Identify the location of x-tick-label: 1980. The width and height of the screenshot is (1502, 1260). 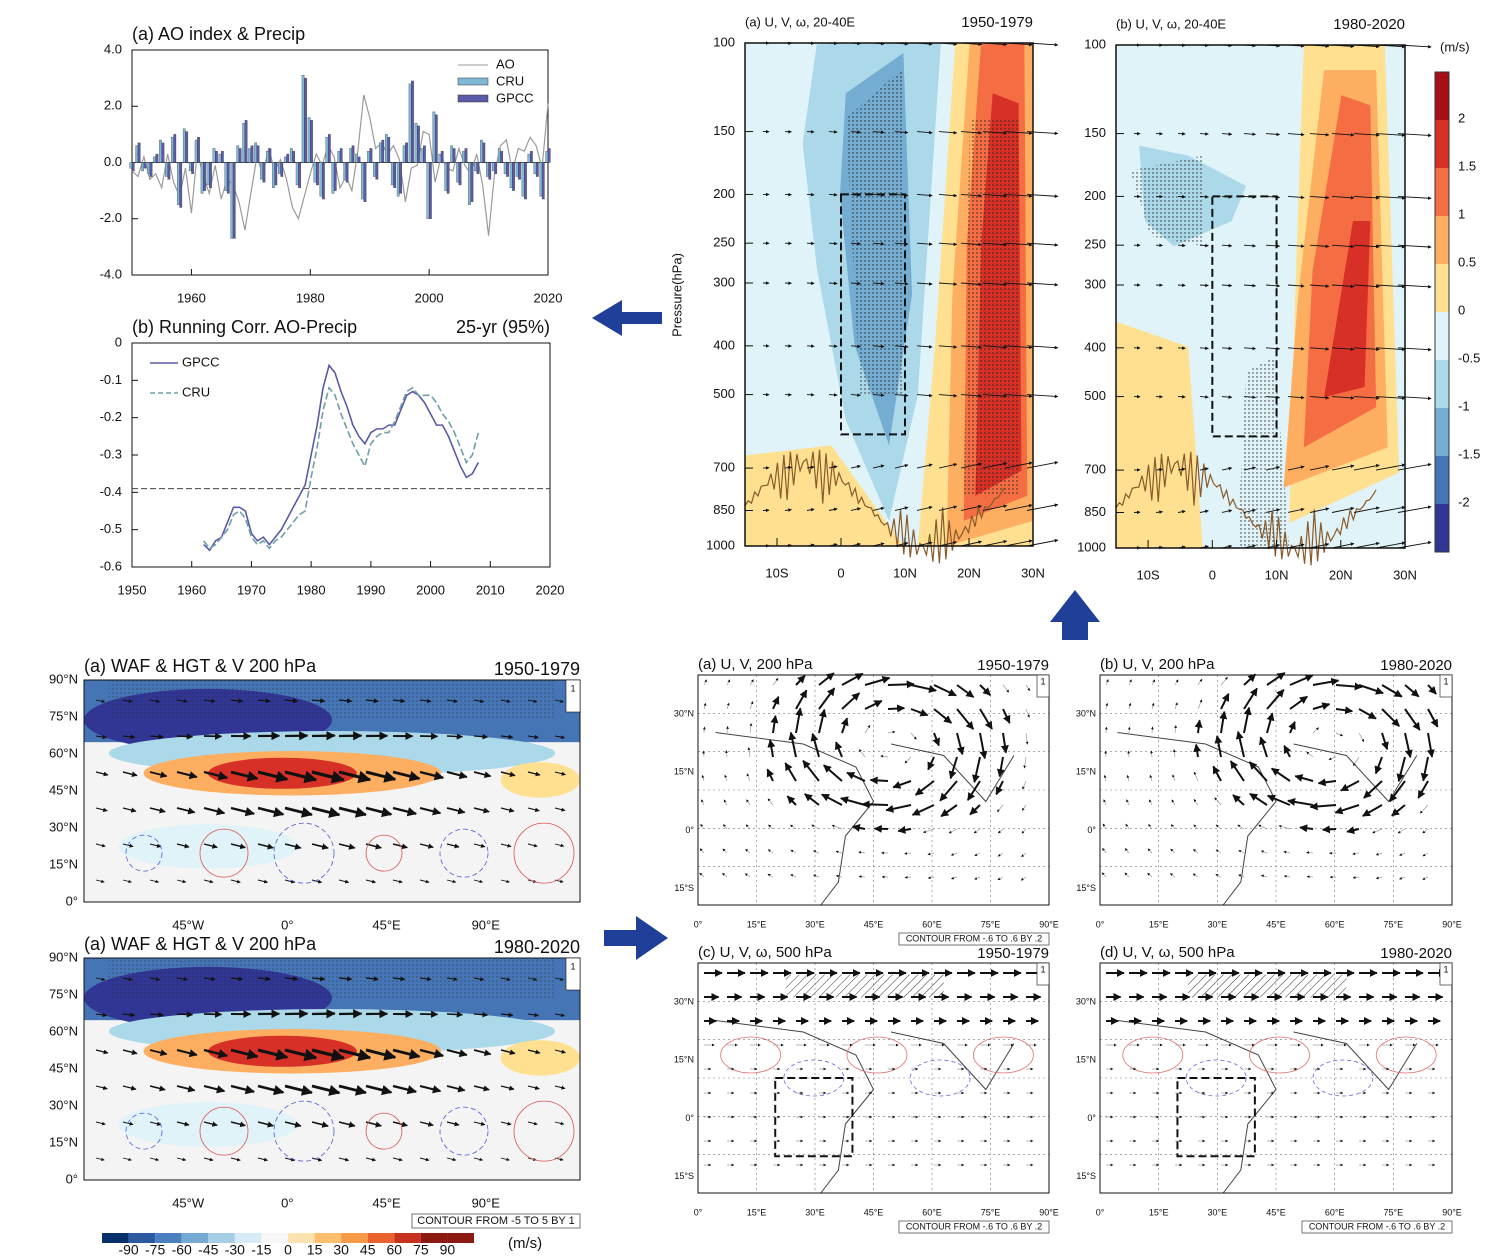
(311, 589).